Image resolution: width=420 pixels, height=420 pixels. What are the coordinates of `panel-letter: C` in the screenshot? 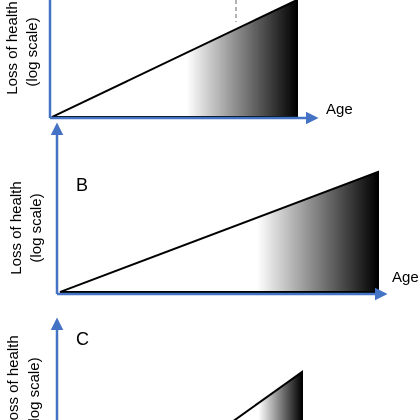 It's located at (82, 339).